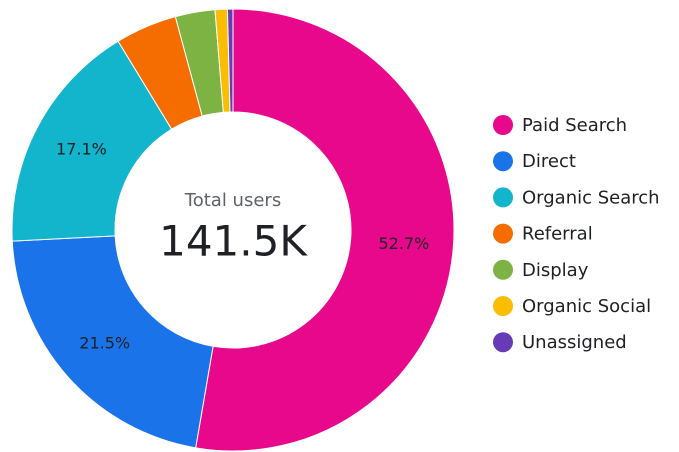 The width and height of the screenshot is (679, 452). What do you see at coordinates (574, 125) in the screenshot?
I see `legend-label: Paid Search` at bounding box center [574, 125].